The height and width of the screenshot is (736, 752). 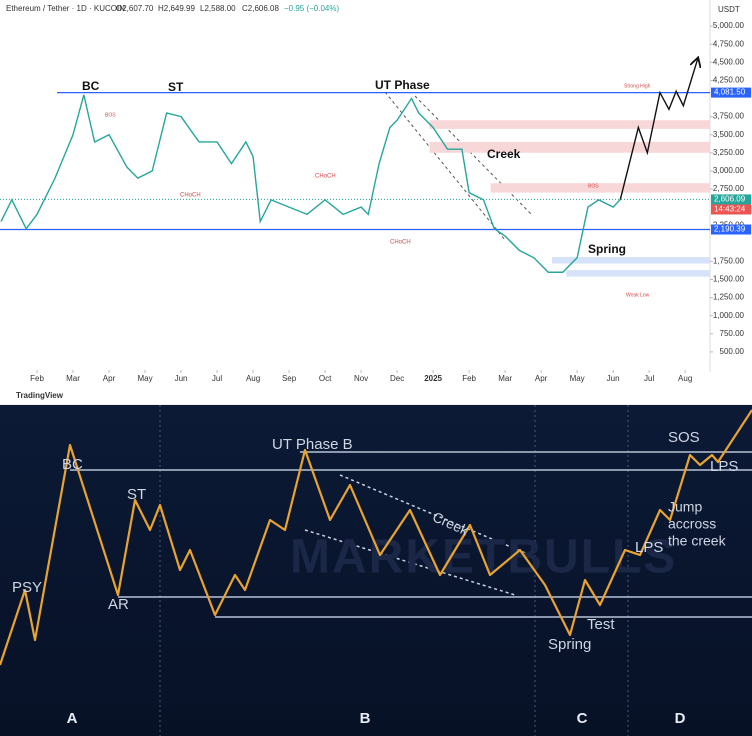 I want to click on level-label: 2,190.39, so click(x=730, y=229).